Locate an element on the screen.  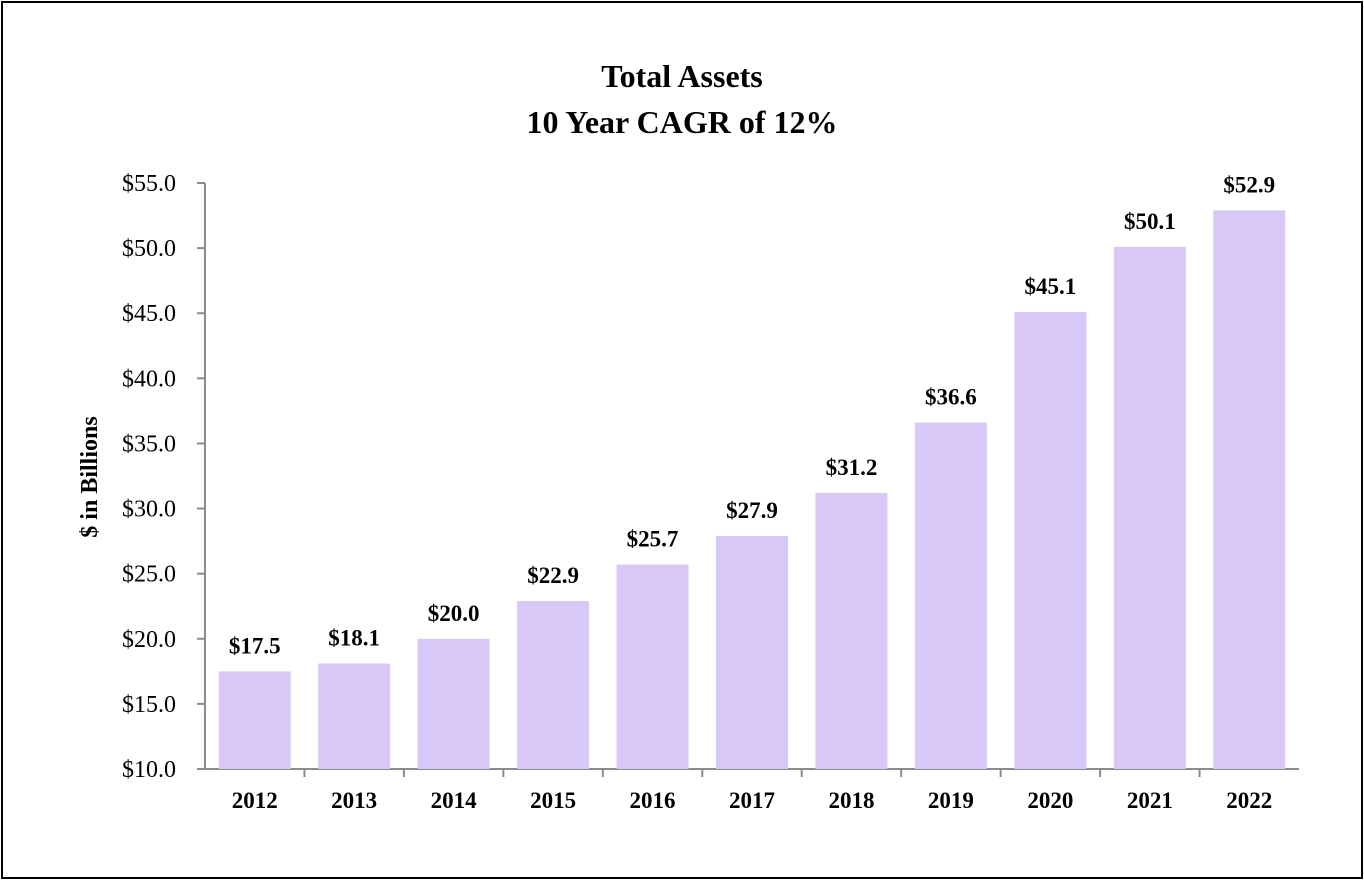
y-tick-label: $25.0 is located at coordinates (149, 575).